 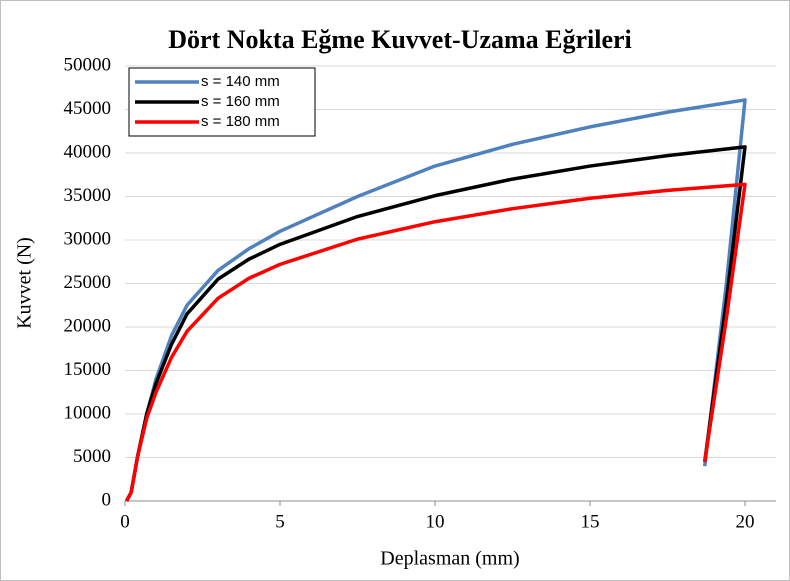 What do you see at coordinates (88, 282) in the screenshot?
I see `y-tick-label: 25000` at bounding box center [88, 282].